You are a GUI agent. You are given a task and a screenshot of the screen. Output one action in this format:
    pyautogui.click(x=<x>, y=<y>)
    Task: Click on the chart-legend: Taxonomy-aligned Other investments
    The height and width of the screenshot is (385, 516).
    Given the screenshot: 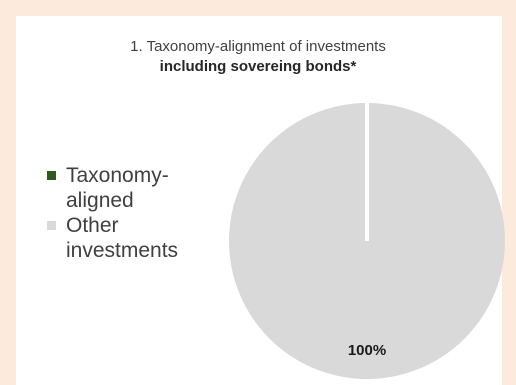 What is the action you would take?
    pyautogui.click(x=132, y=213)
    